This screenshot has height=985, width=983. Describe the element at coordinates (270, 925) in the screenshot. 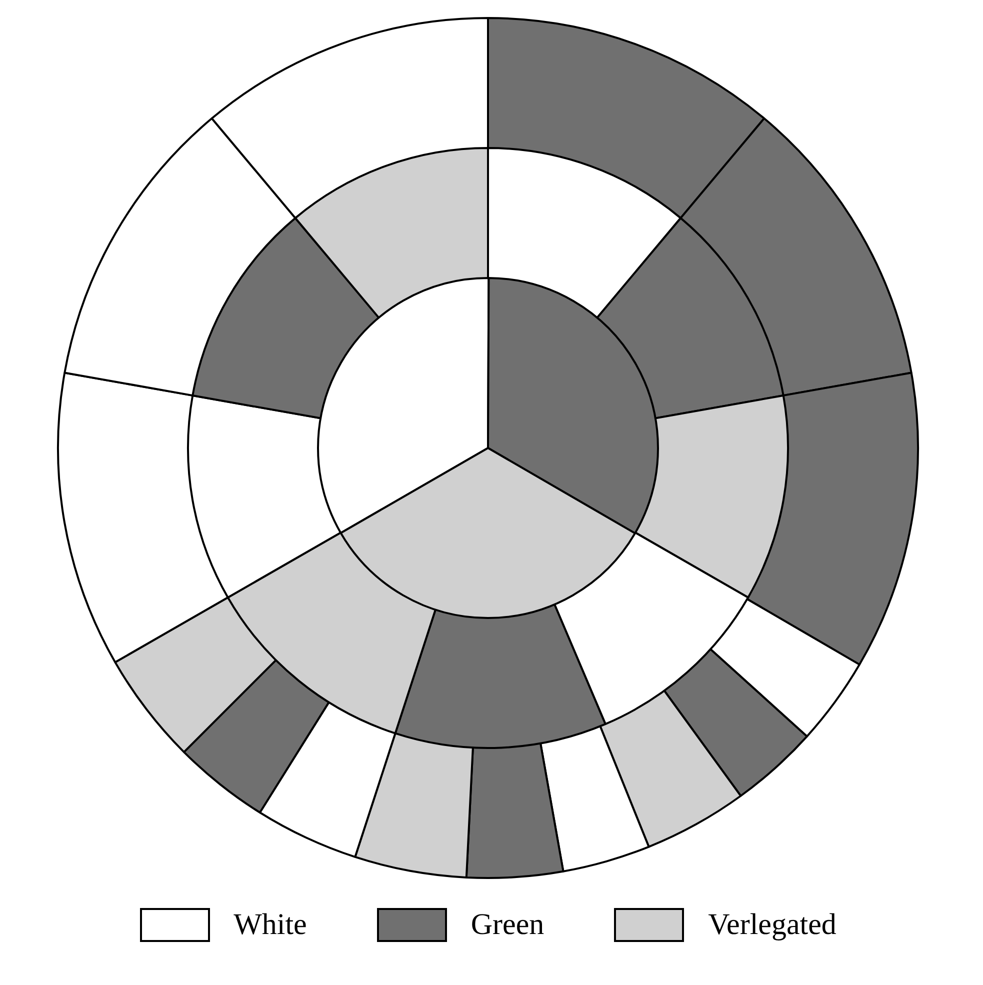

I see `legend-label: White` at that location.